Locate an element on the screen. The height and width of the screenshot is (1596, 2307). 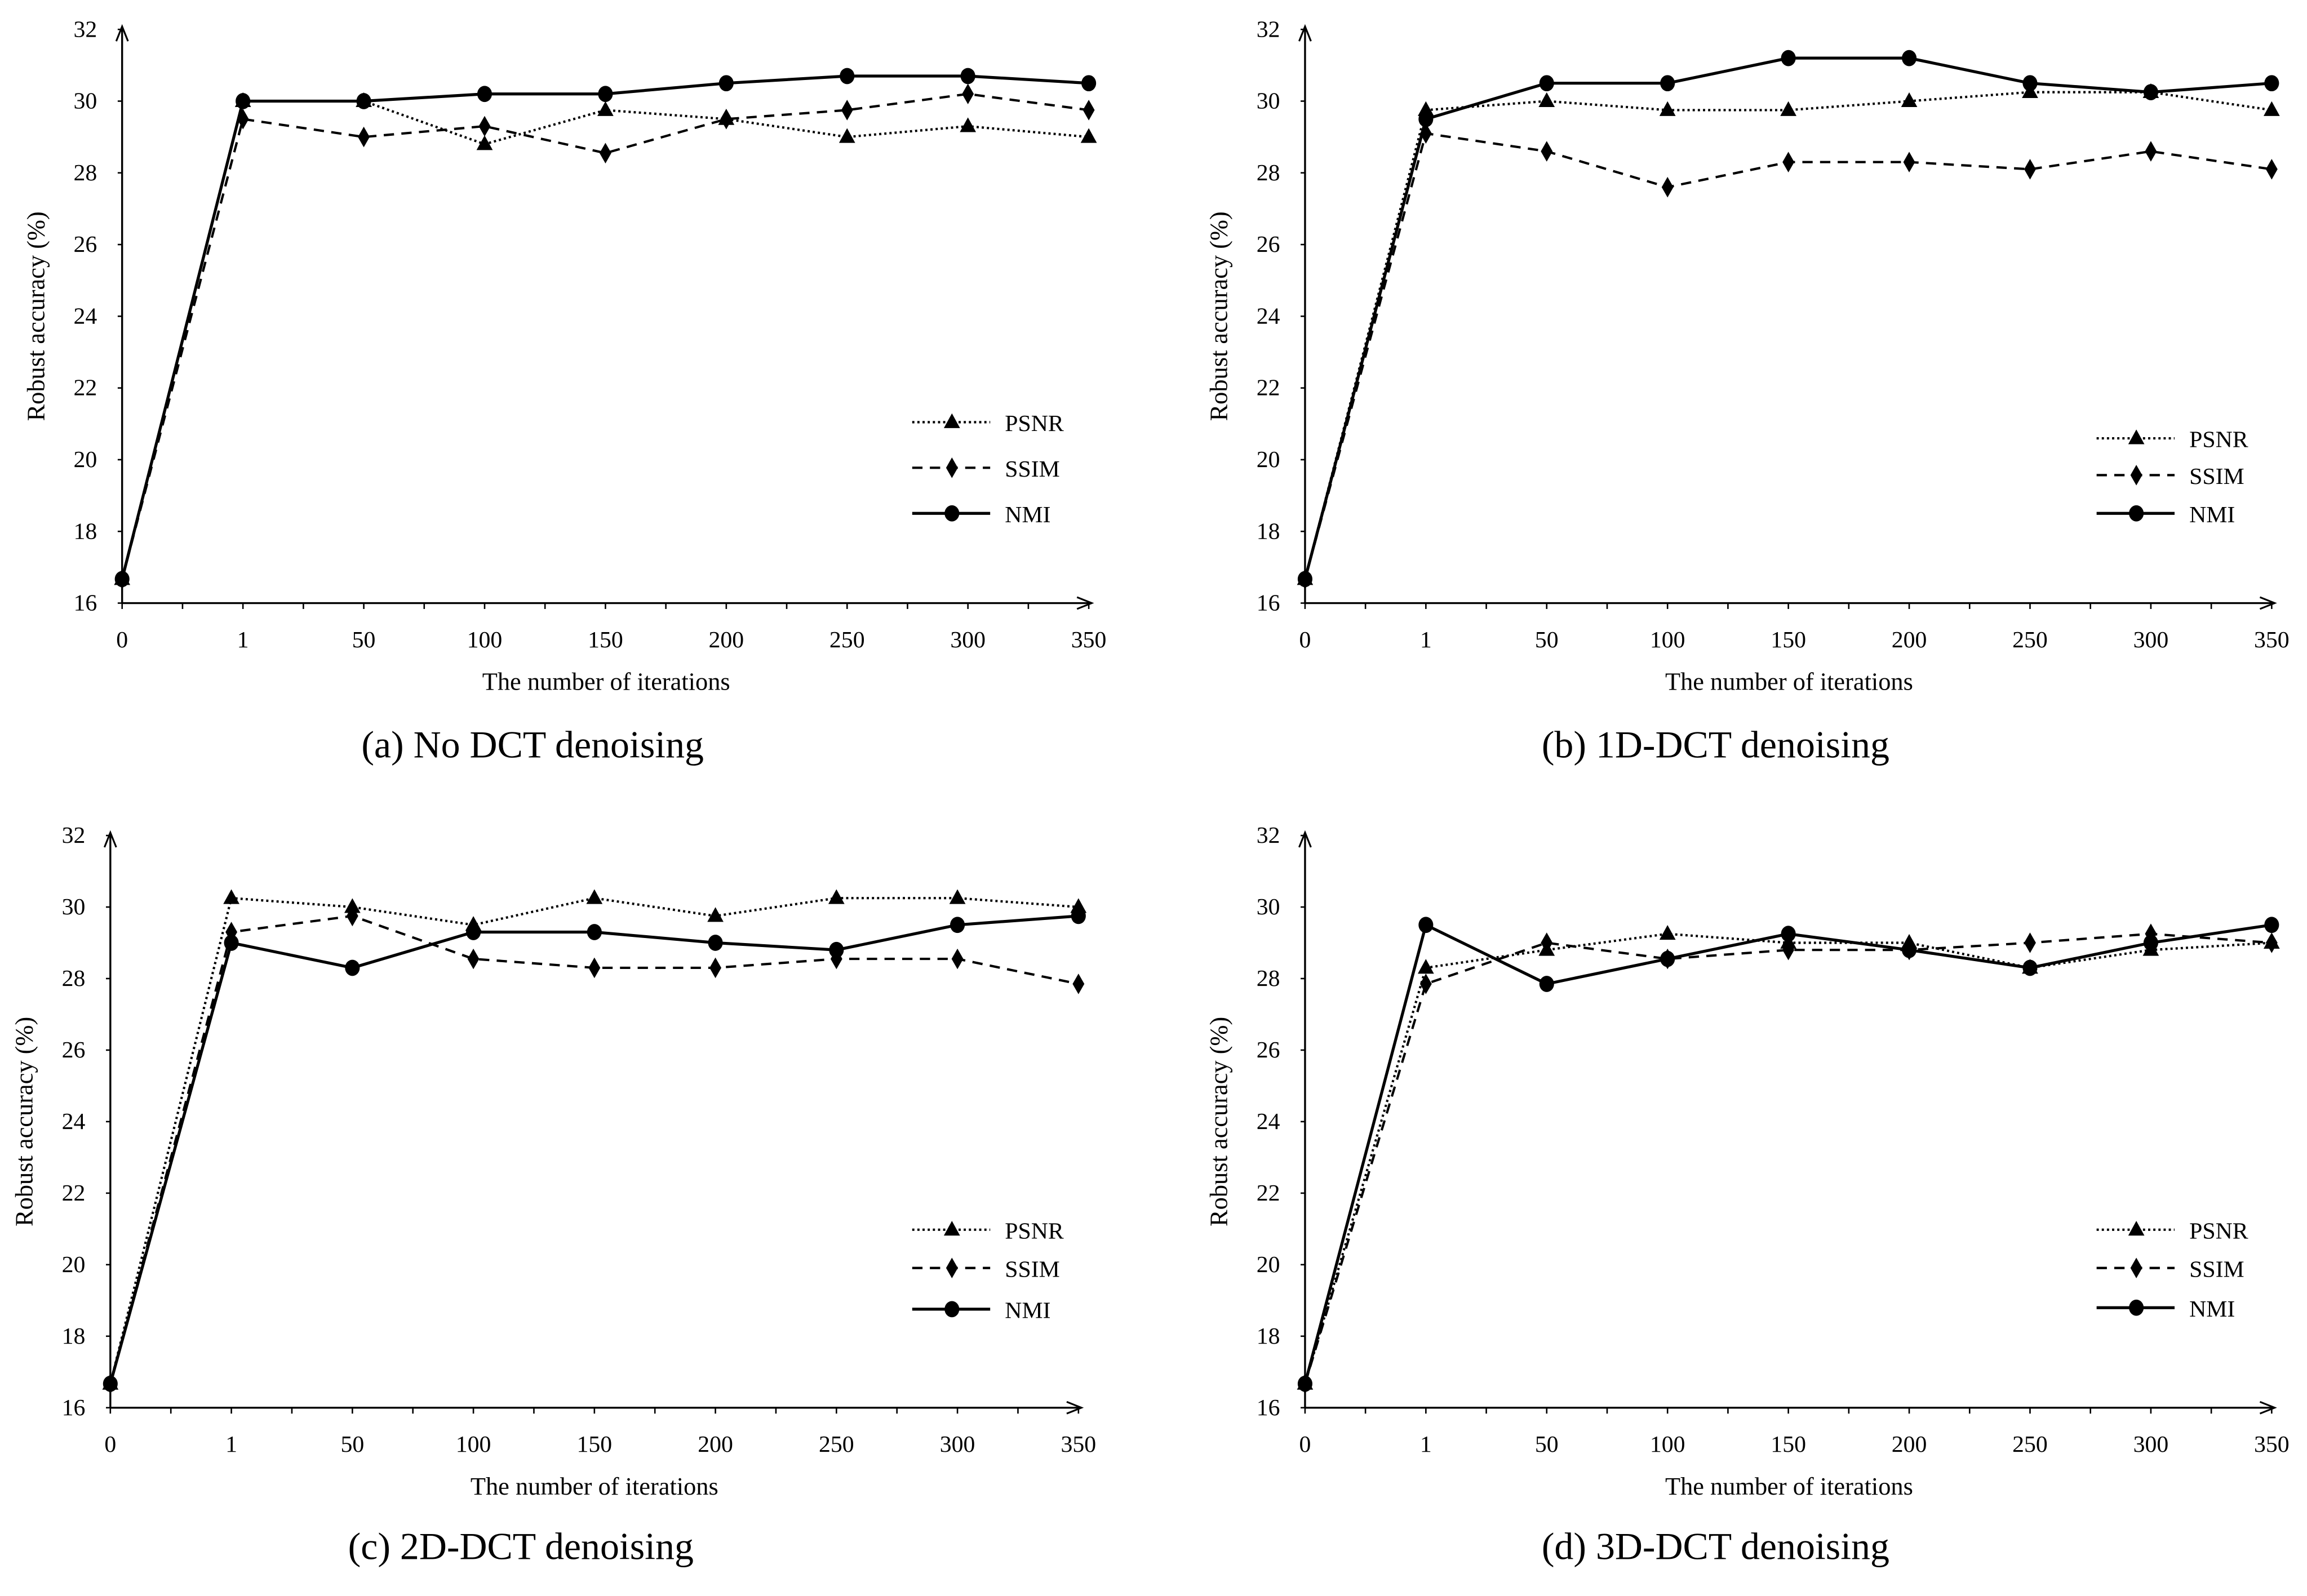
legend-item-psnr: PSNR is located at coordinates (2172, 1231).